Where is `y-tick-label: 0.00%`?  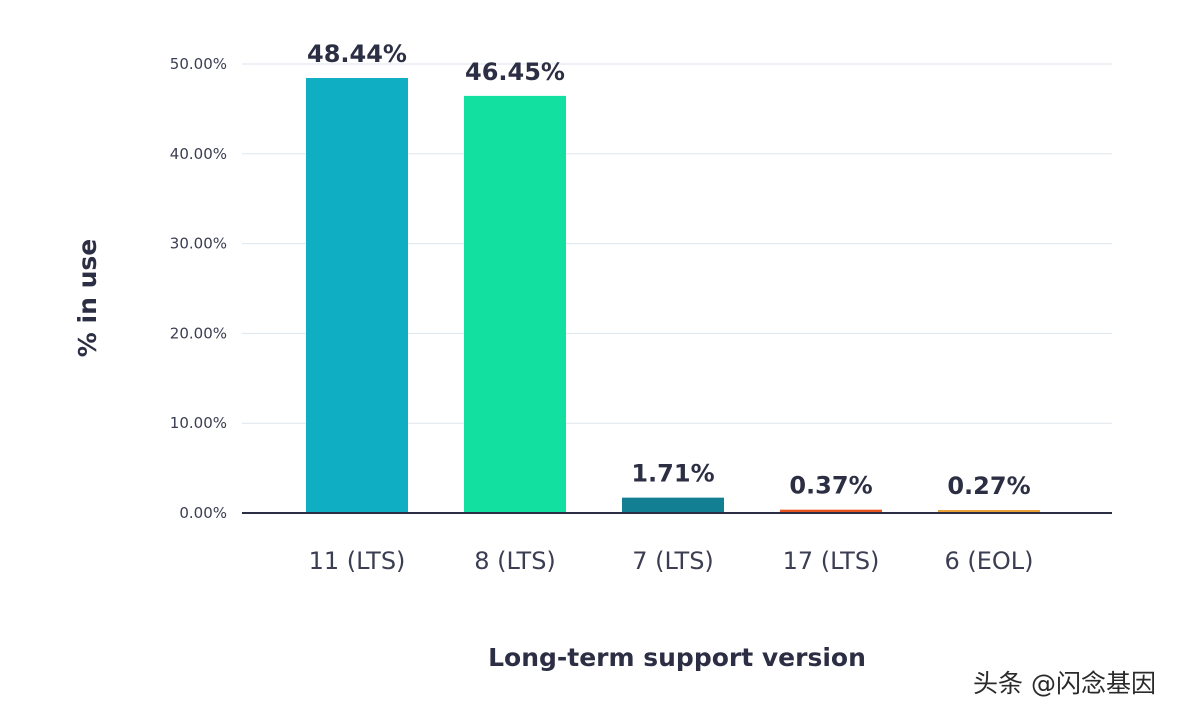
y-tick-label: 0.00% is located at coordinates (203, 513).